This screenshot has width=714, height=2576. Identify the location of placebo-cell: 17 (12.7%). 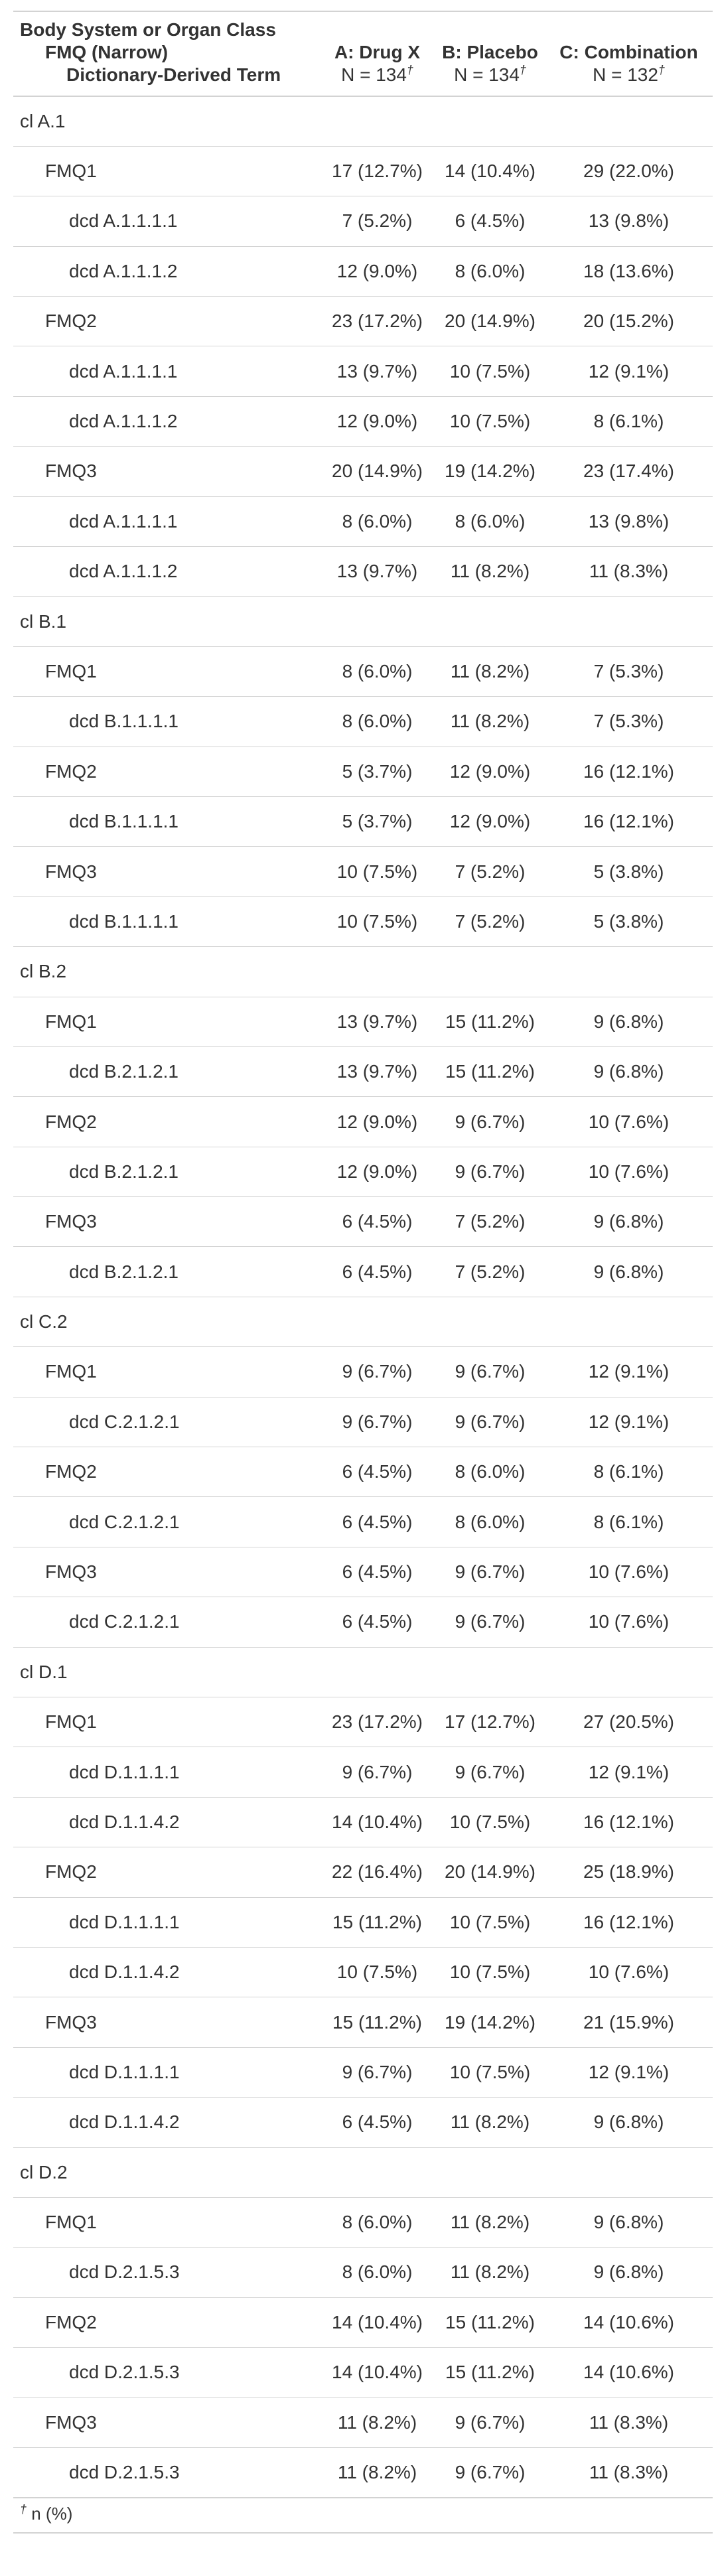
(490, 1722).